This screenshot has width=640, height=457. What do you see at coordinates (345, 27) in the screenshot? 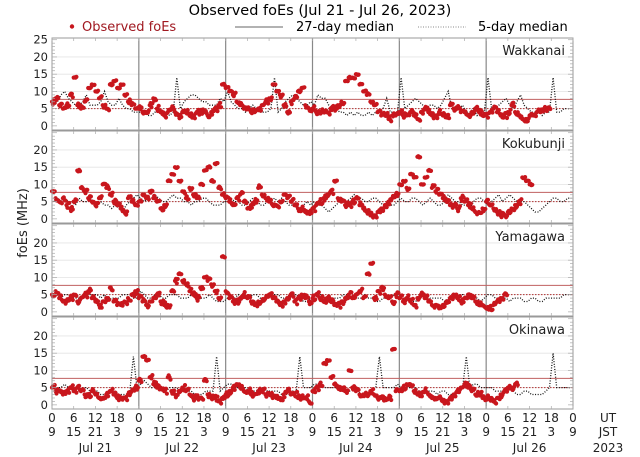
I see `legend-27day-label: 27-day median` at bounding box center [345, 27].